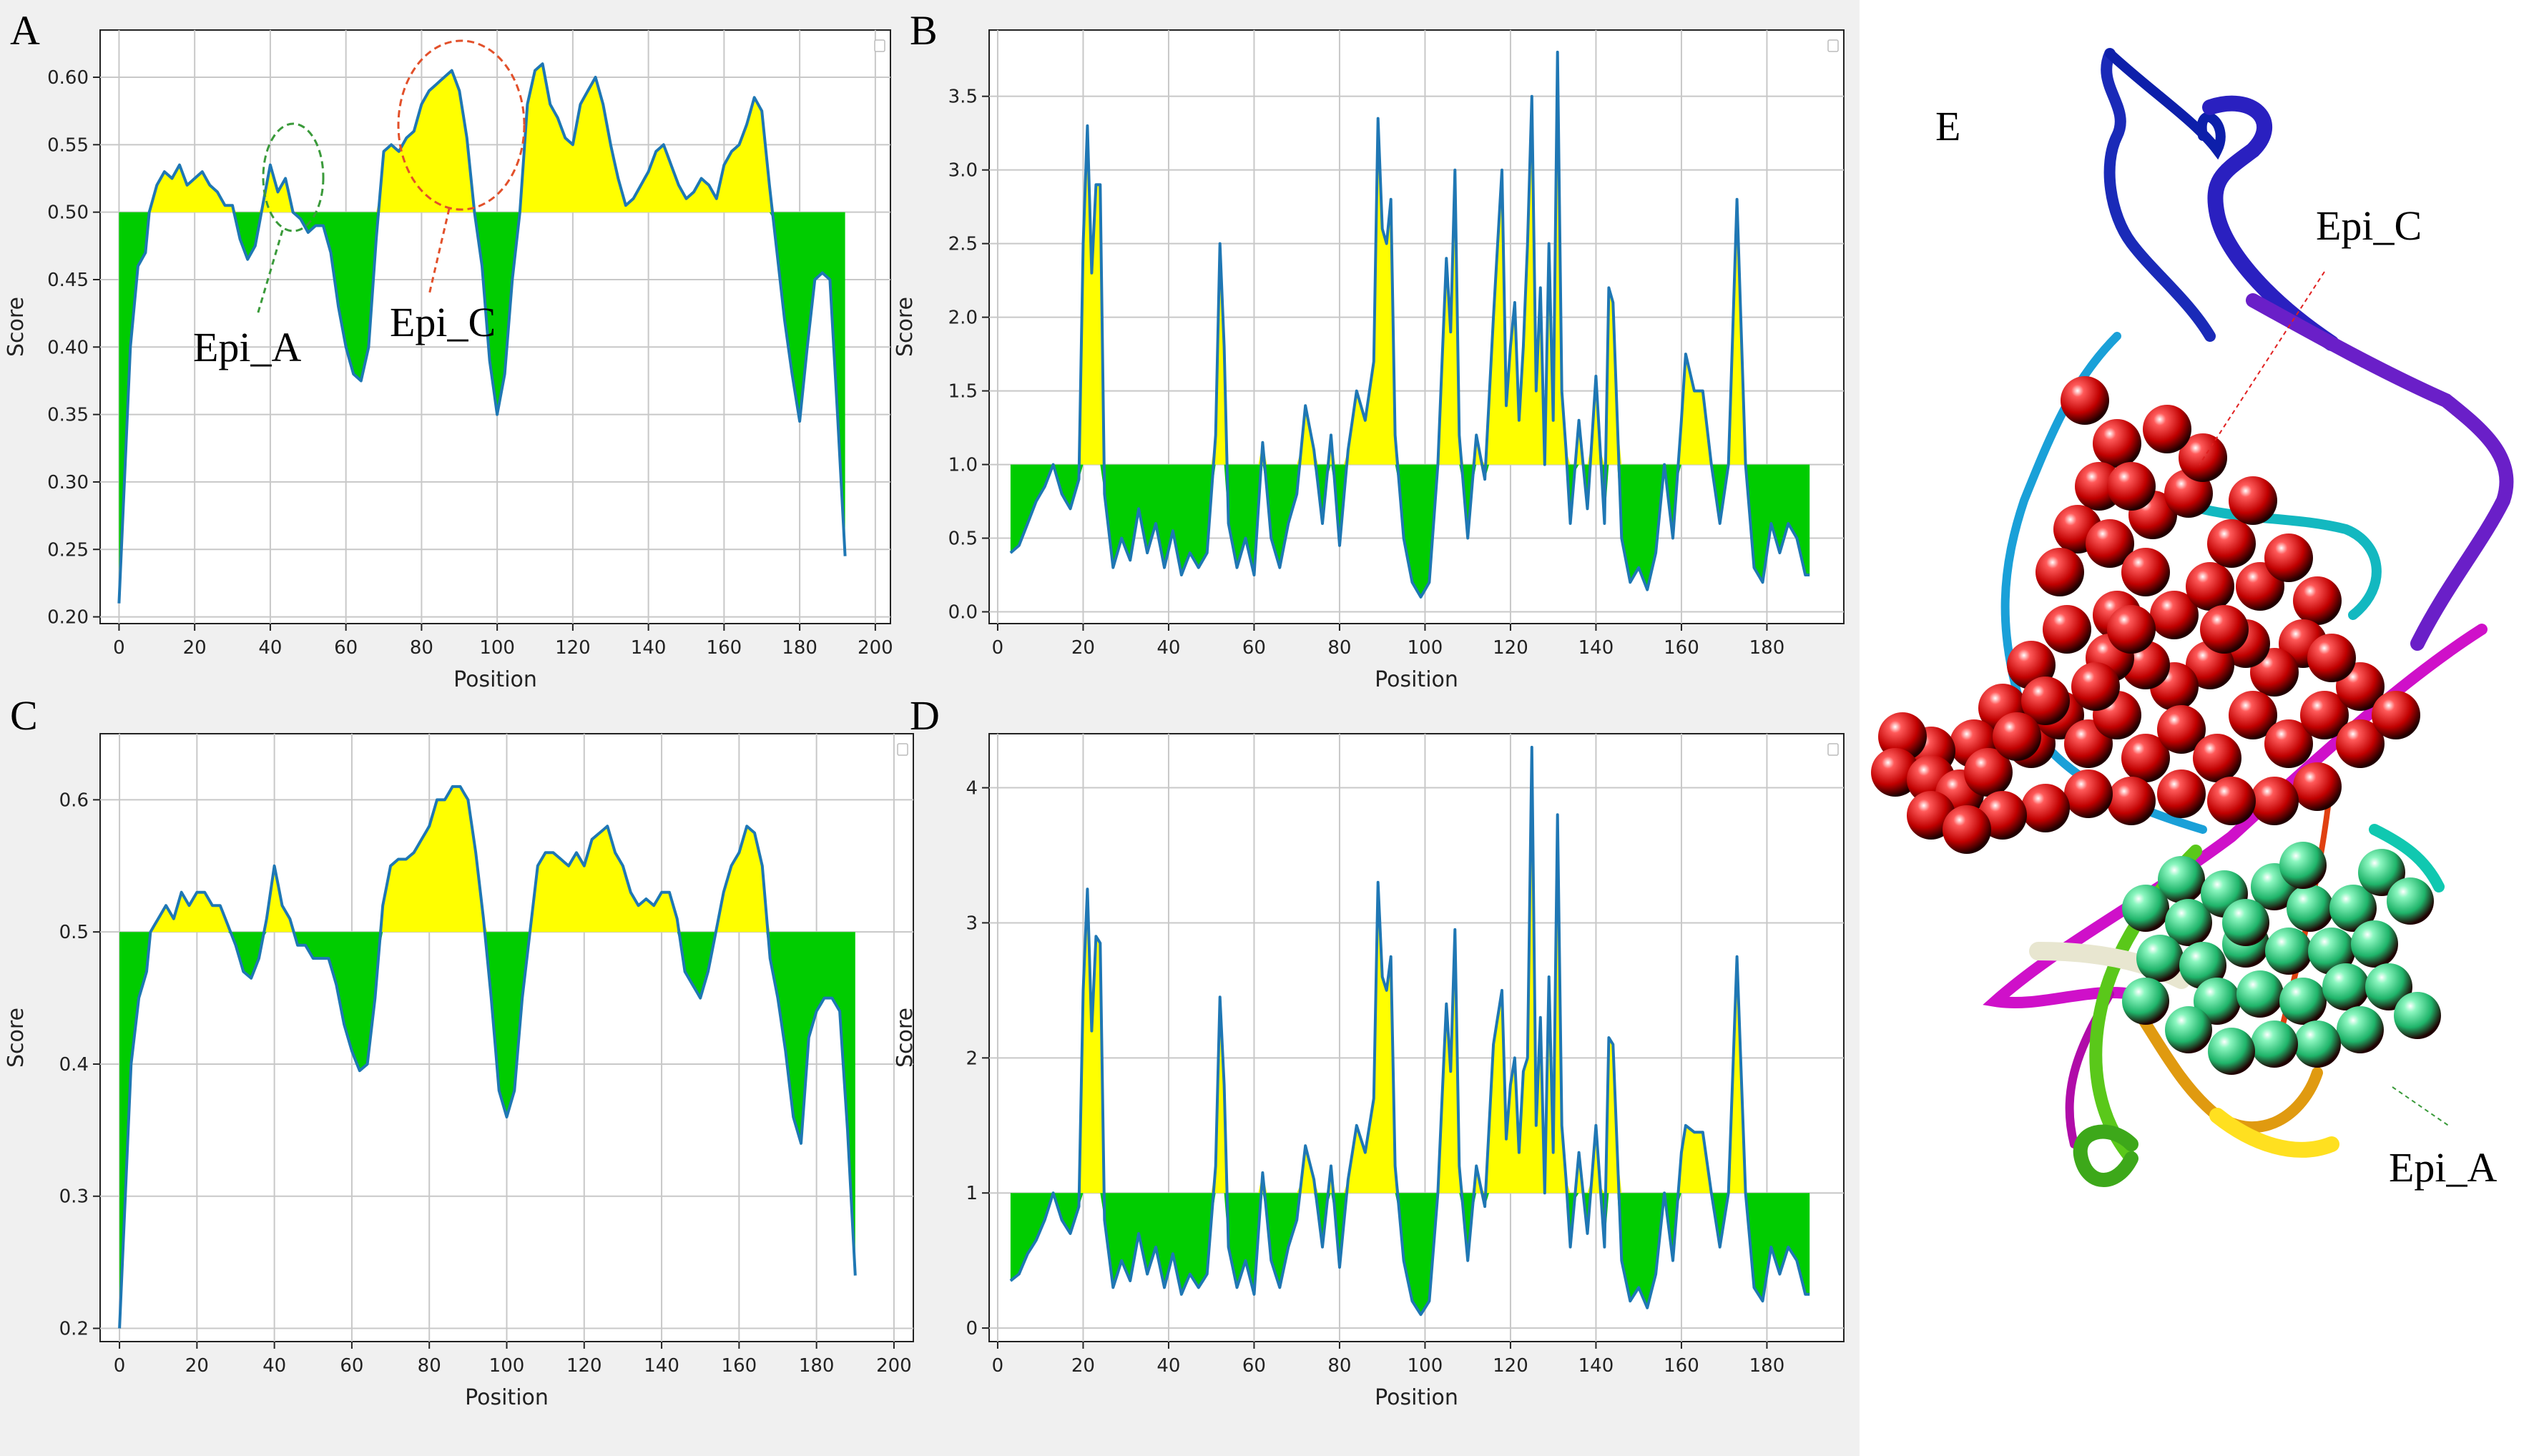 The width and height of the screenshot is (2534, 1456). Describe the element at coordinates (879, 45) in the screenshot. I see `legend-box-a` at that location.